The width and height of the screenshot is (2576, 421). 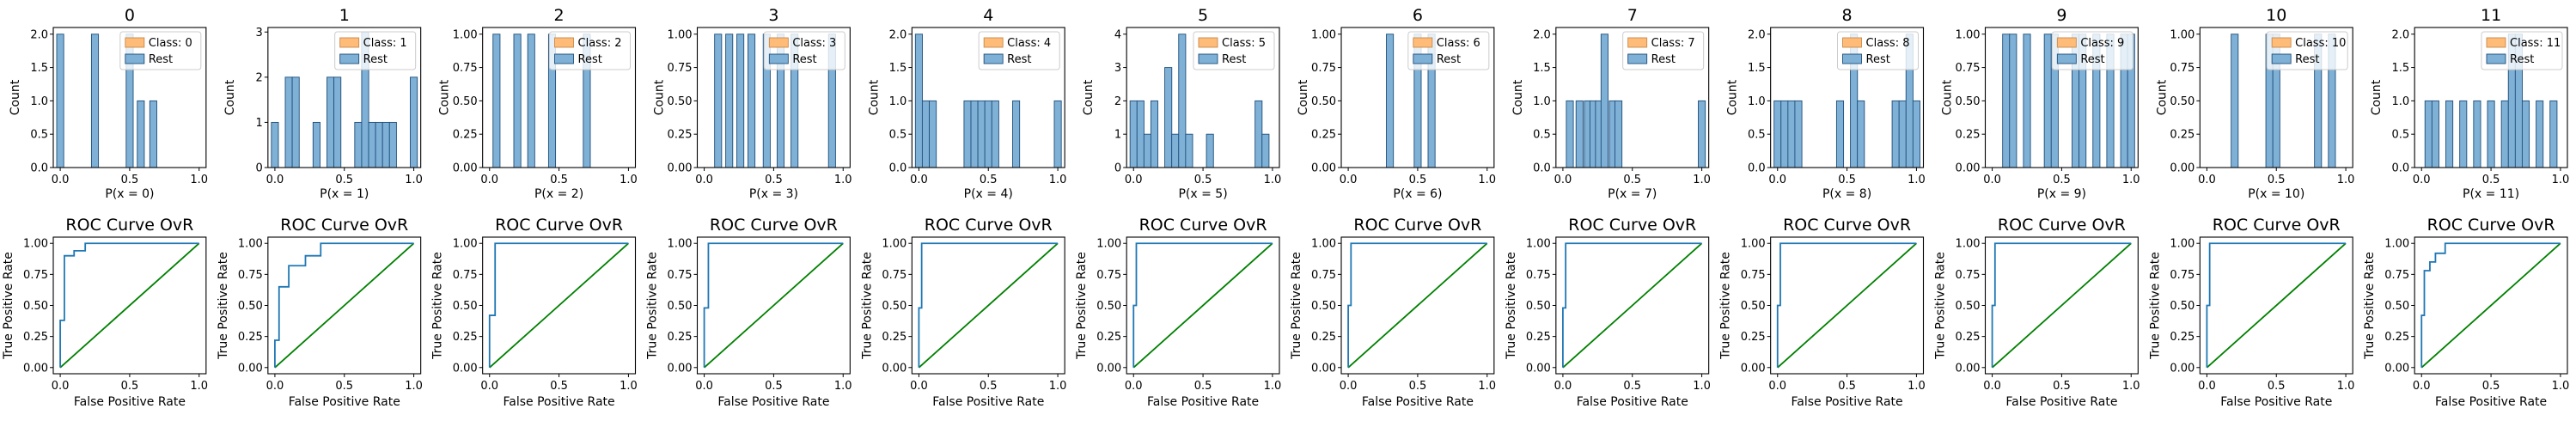 I want to click on roc-xlabel-0: False Positive Rate, so click(x=130, y=402).